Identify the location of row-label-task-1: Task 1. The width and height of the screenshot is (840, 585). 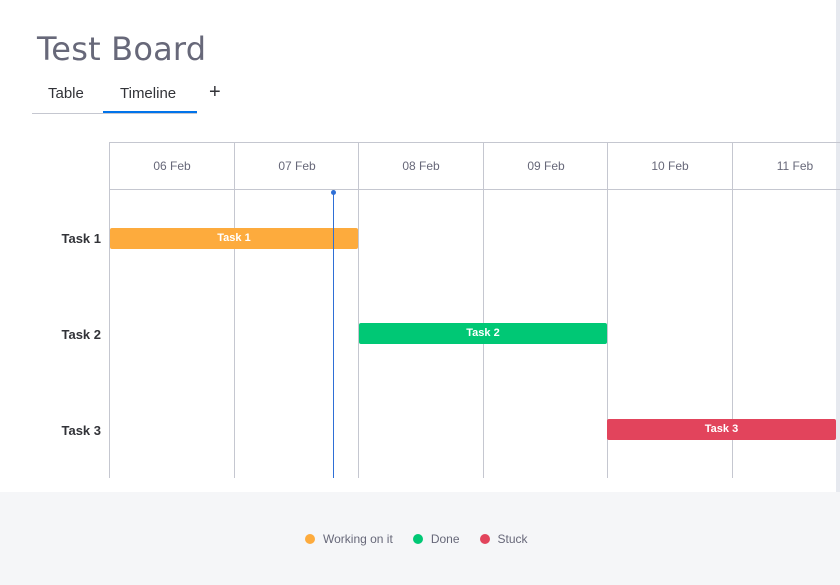
(81, 238).